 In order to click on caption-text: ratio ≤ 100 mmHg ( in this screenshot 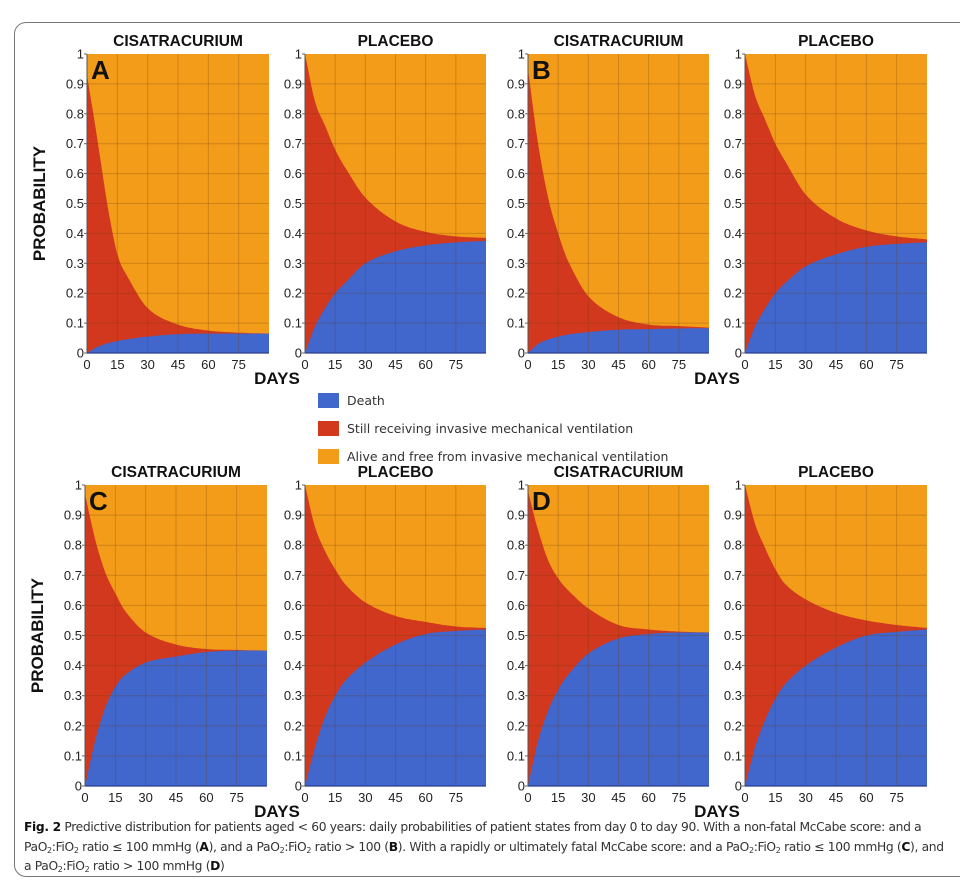, I will do `click(841, 846)`.